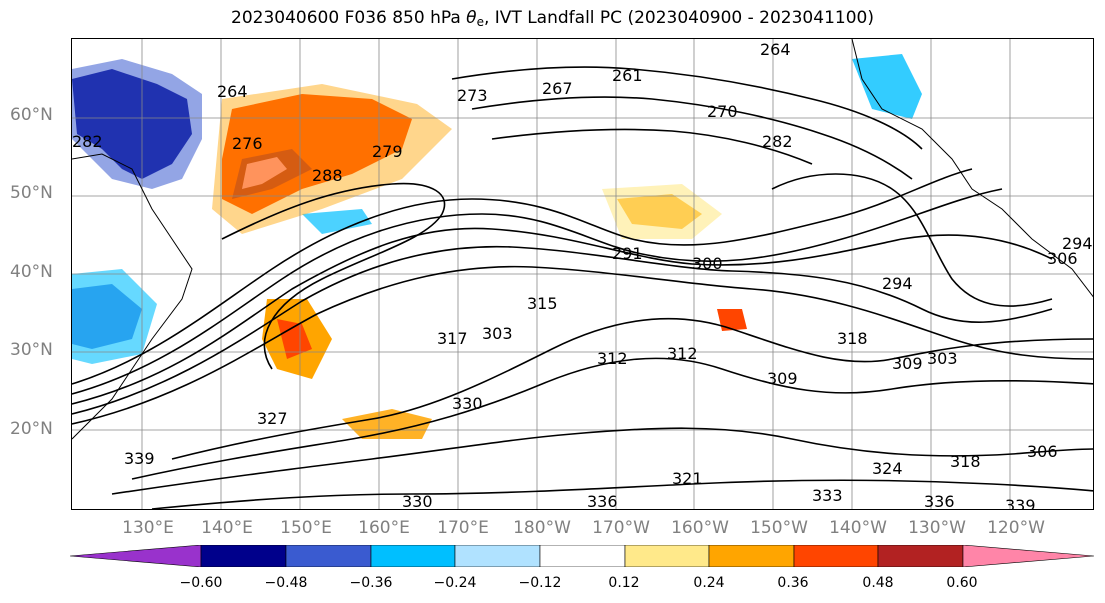  Describe the element at coordinates (722, 111) in the screenshot. I see `contour-label: 270` at that location.